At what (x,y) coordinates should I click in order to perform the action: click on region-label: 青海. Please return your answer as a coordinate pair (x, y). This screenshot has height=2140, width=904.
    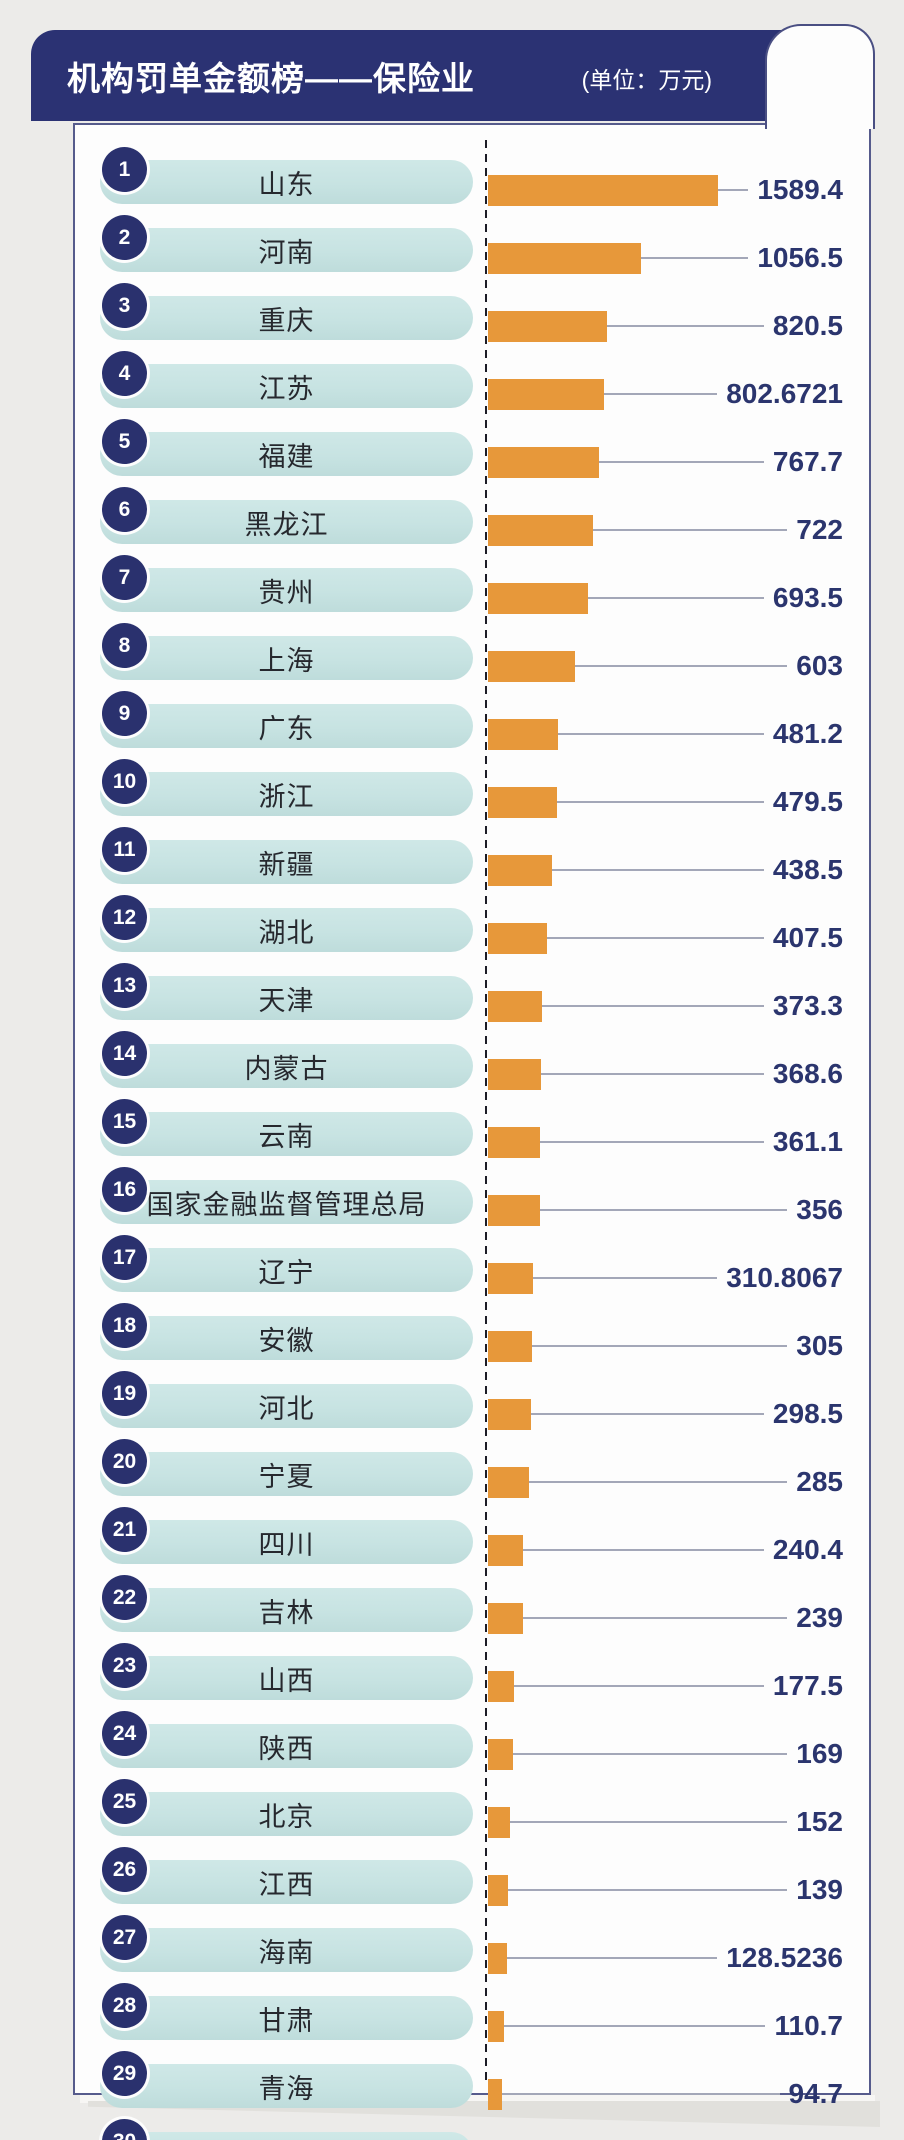
    Looking at the image, I should click on (286, 2088).